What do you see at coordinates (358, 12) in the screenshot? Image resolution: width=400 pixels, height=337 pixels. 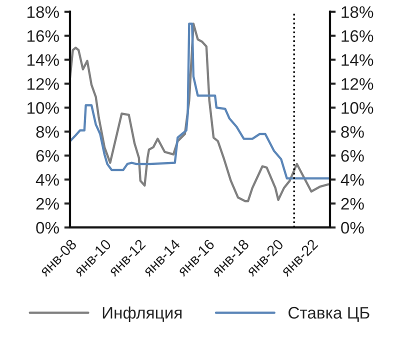 I see `y2-tick-label: 18%` at bounding box center [358, 12].